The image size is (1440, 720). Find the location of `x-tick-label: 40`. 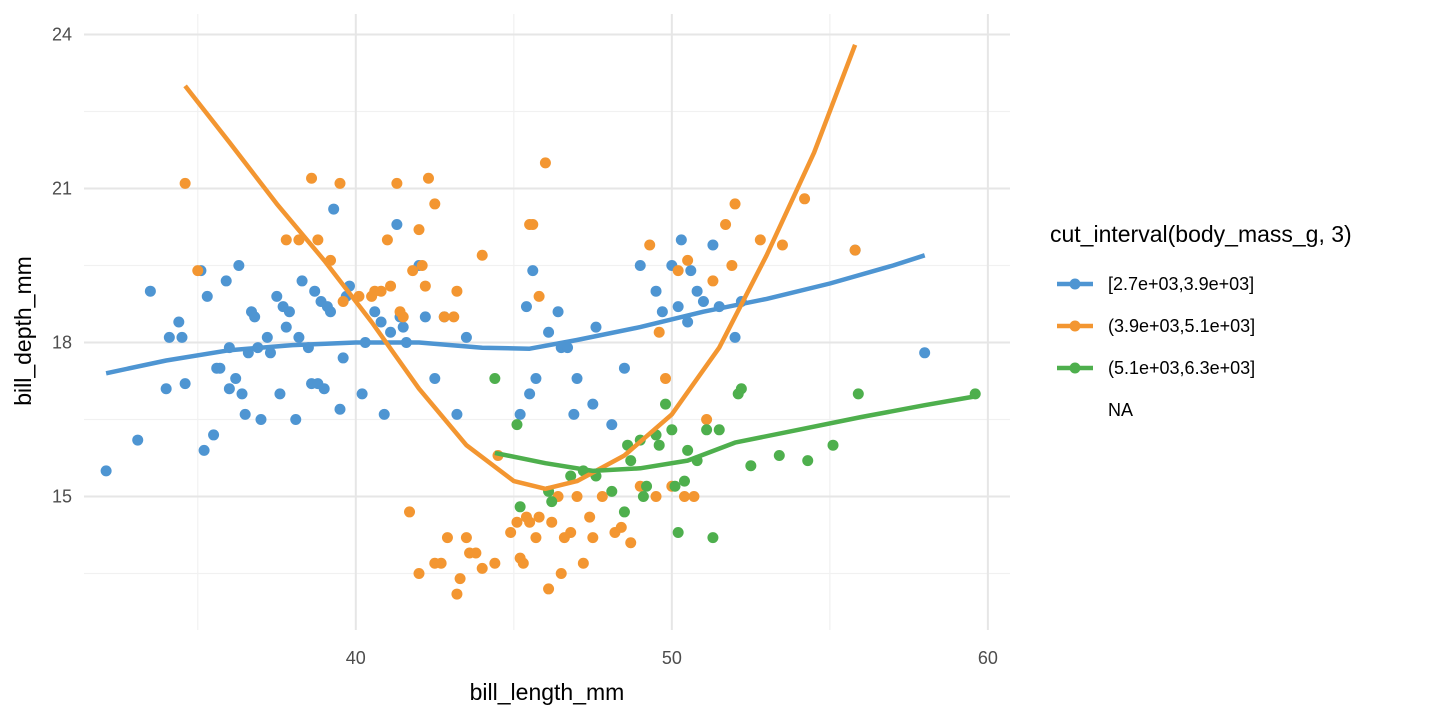

x-tick-label: 40 is located at coordinates (356, 658).